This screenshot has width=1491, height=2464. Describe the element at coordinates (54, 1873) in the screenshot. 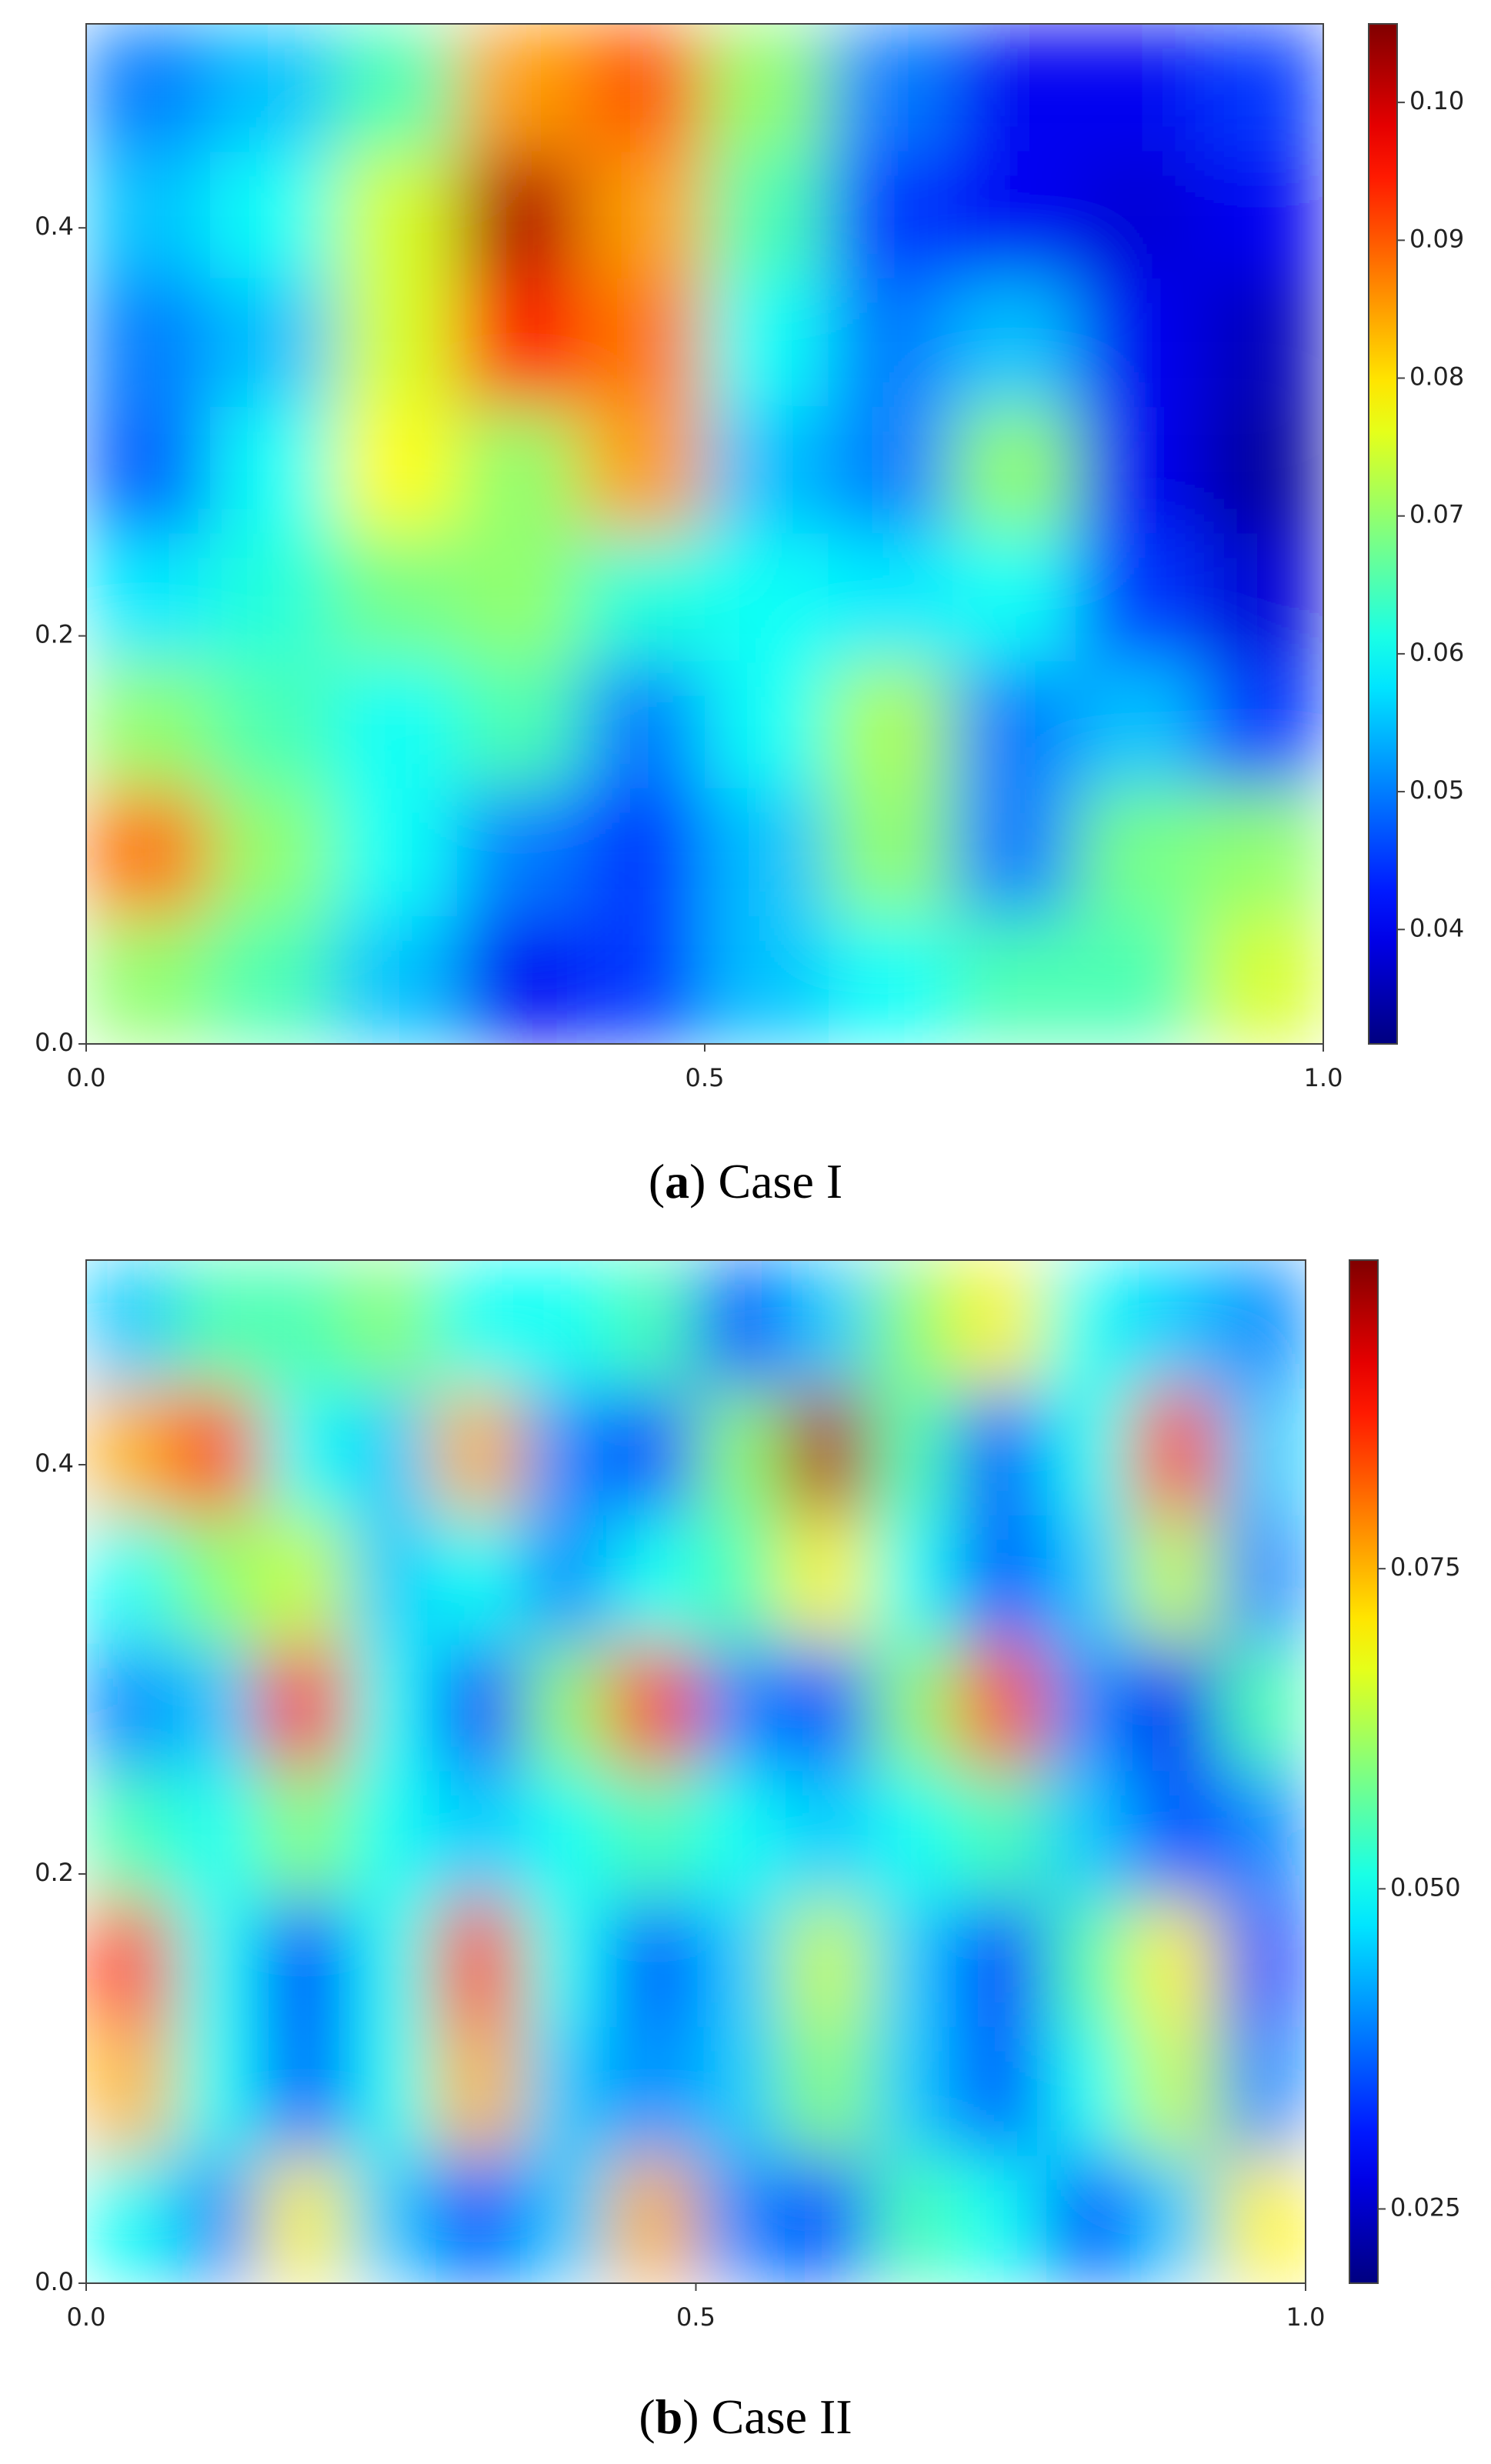

I see `y-tick-label: 0.2` at that location.